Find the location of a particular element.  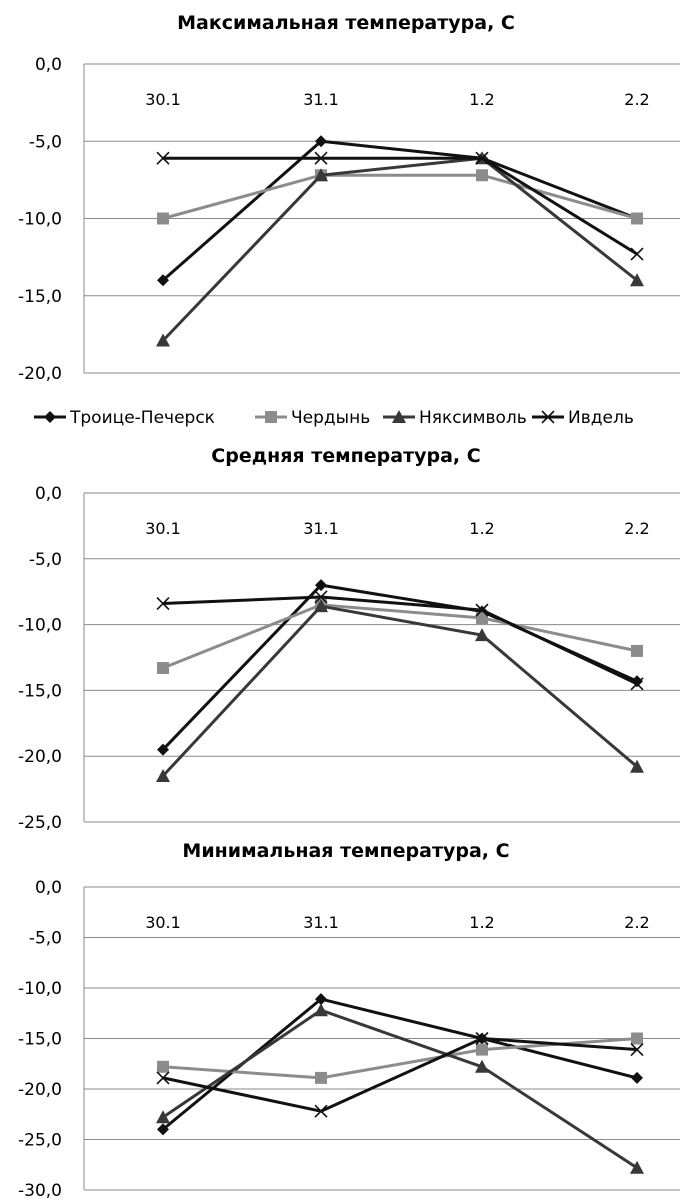

chart-2-ytick-label: -10,0 is located at coordinates (40, 989).